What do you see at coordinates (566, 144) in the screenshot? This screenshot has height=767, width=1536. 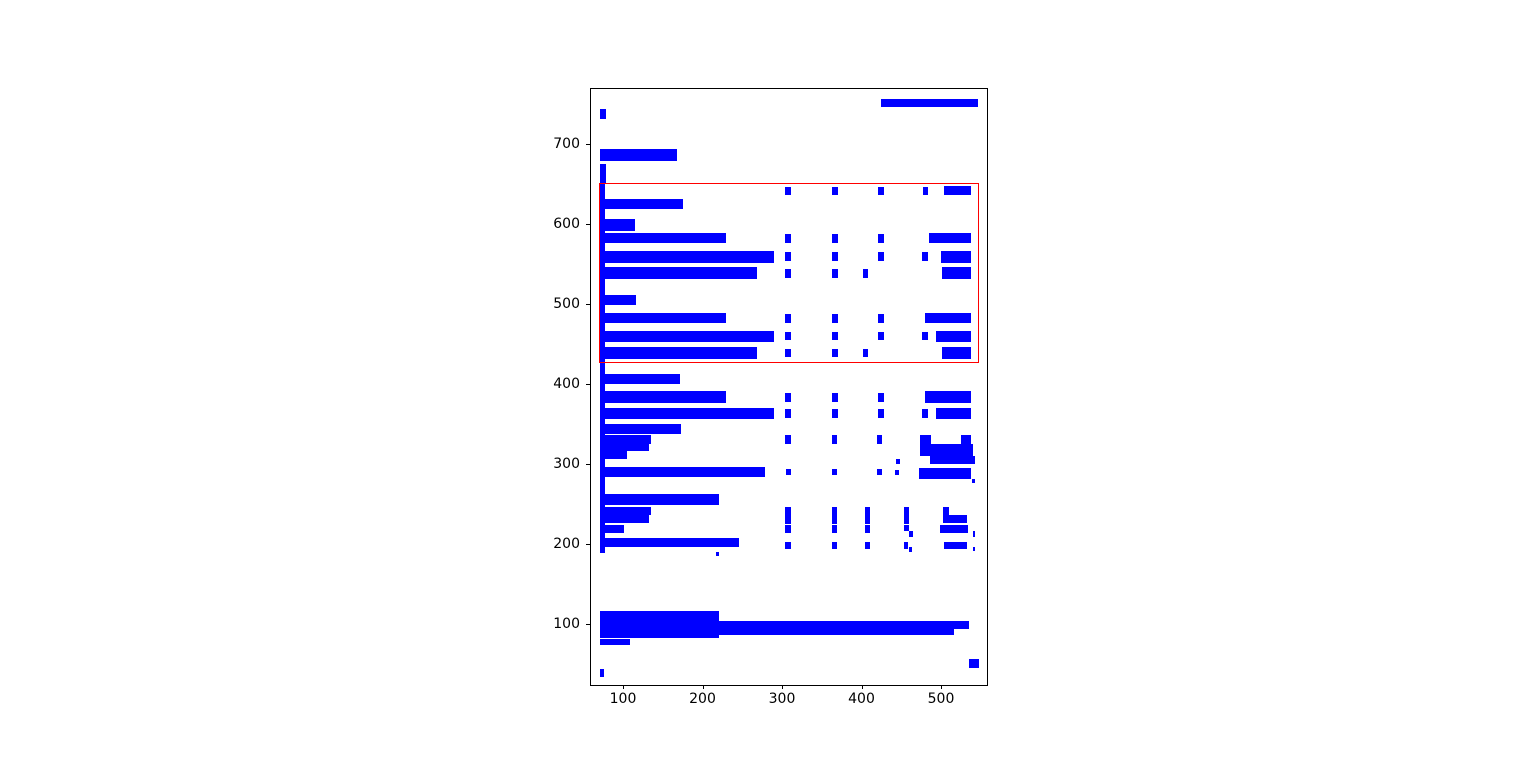 I see `y-tick-label: 700` at bounding box center [566, 144].